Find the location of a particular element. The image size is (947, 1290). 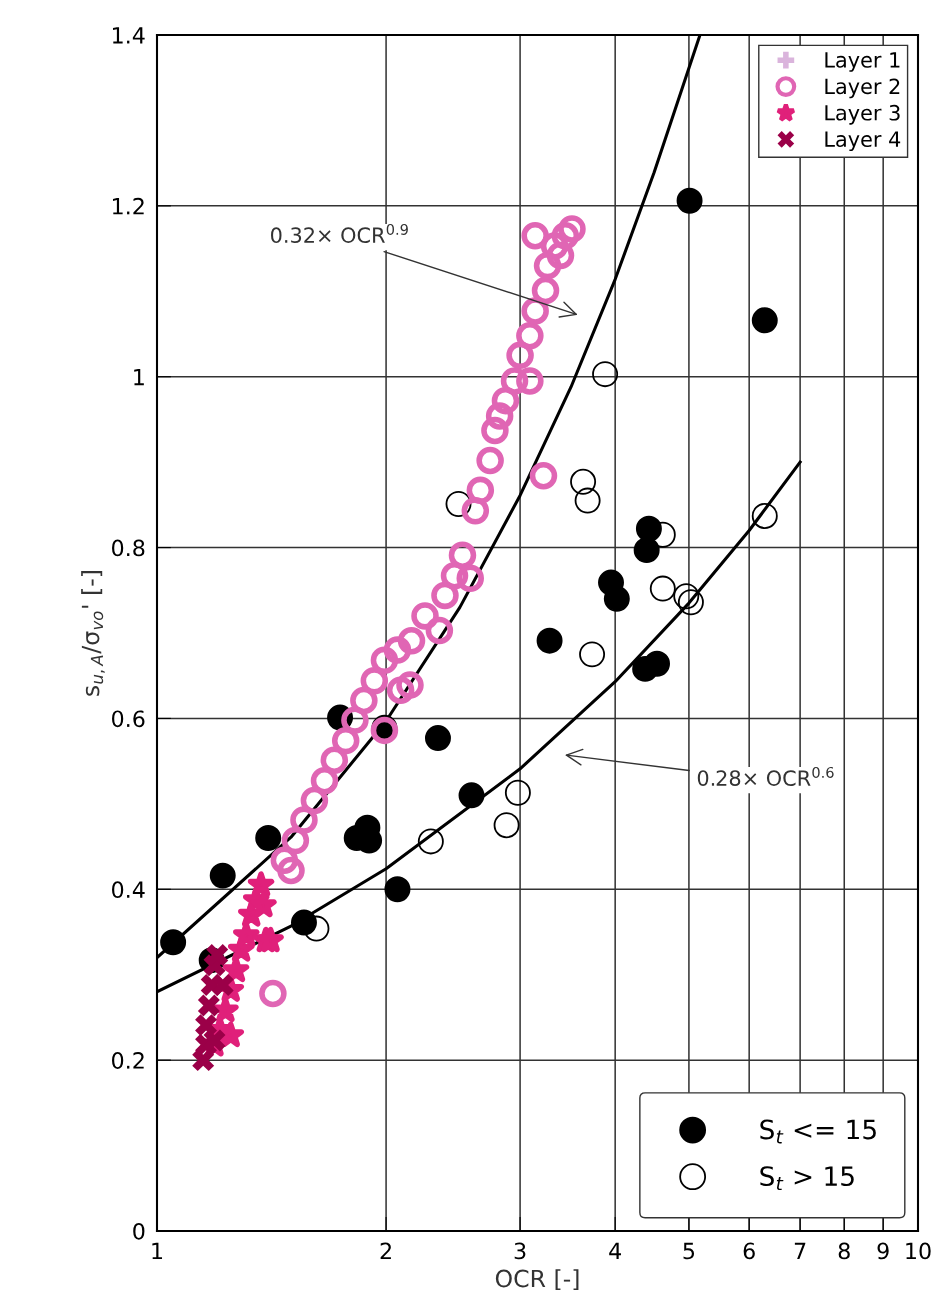

legend-label: Layer 3 is located at coordinates (862, 114).